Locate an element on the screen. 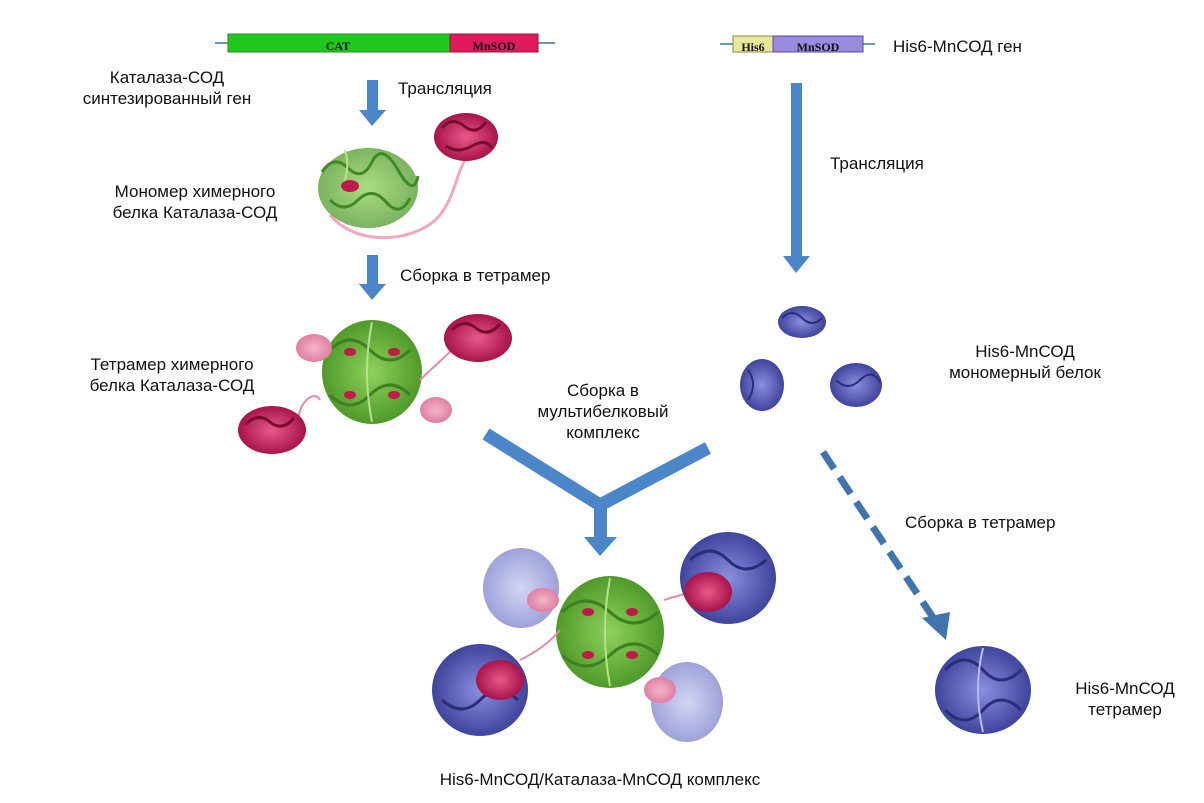 The height and width of the screenshot is (803, 1204). his6-gene-caption: His6-MnСОД ген is located at coordinates (957, 46).